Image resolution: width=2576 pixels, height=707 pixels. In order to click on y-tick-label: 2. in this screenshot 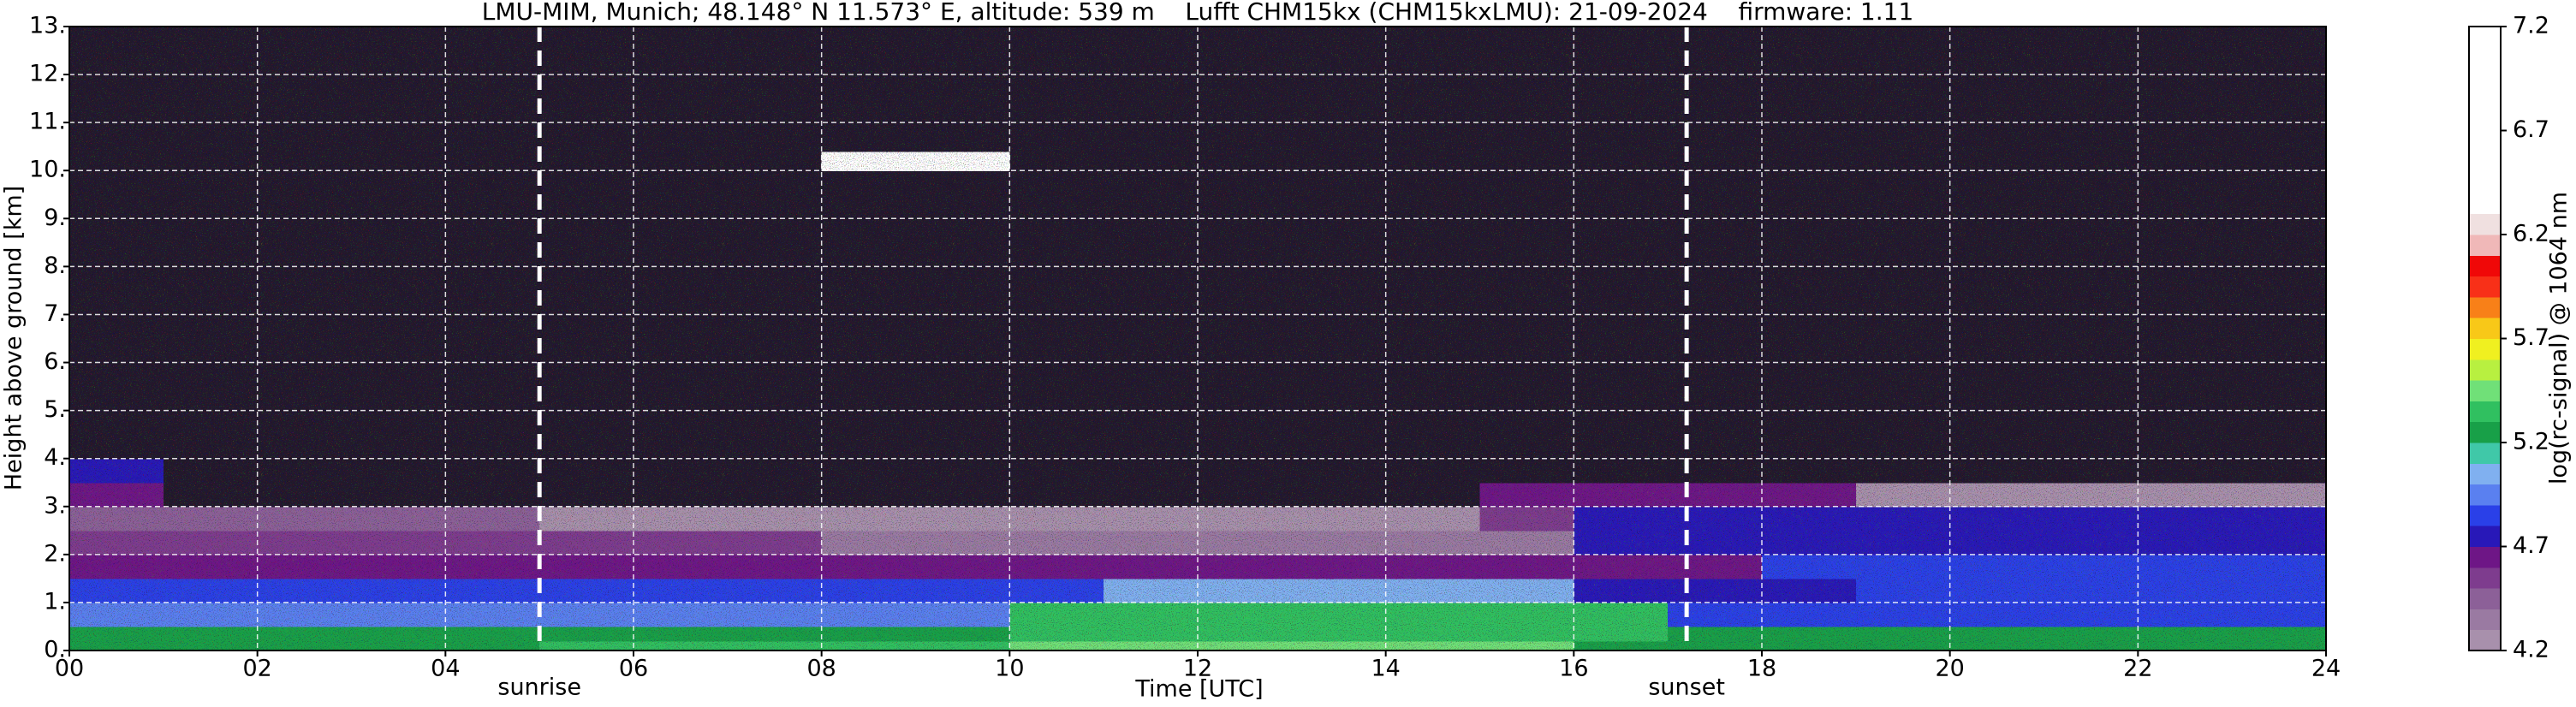, I will do `click(55, 553)`.